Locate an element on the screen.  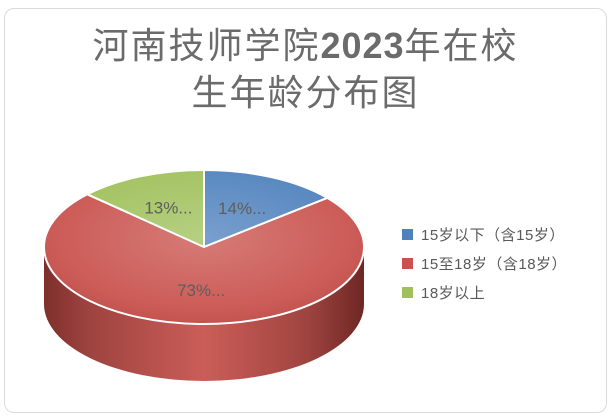
legend: 15岁以下（含15岁） 15至18岁（含18岁） 18岁以上 is located at coordinates (484, 263).